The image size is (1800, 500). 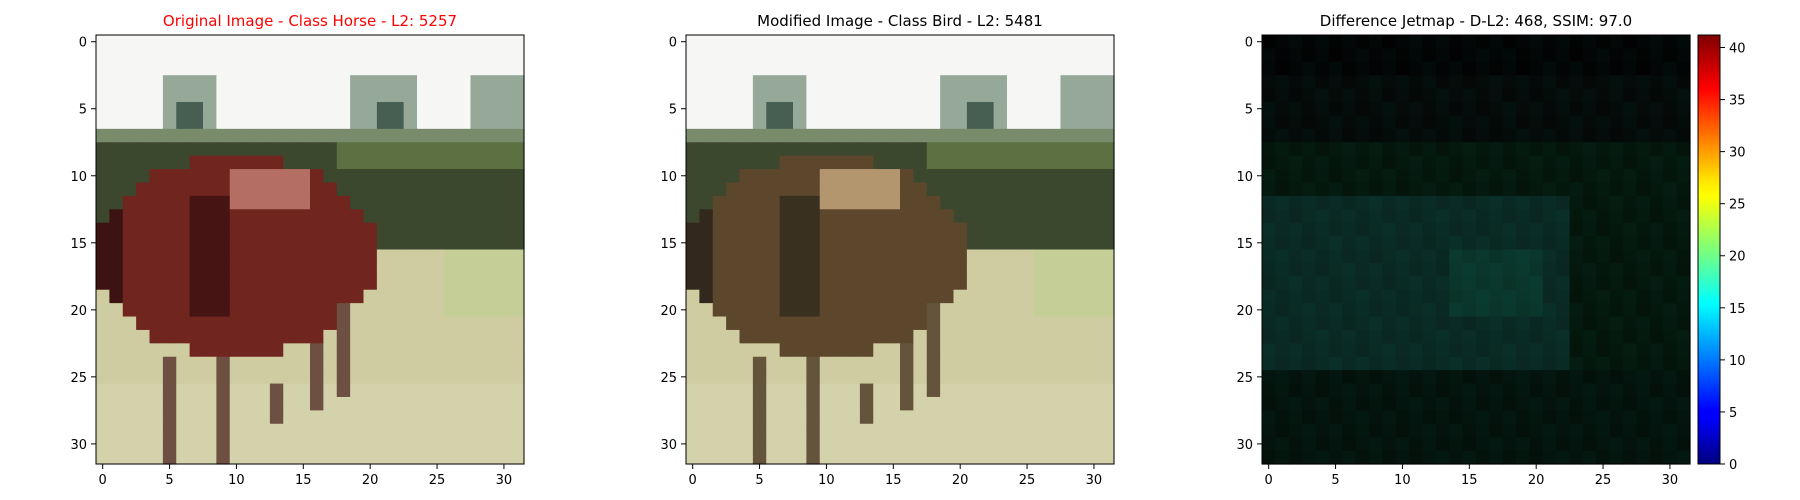 I want to click on original-image-title: Original Image - Class Horse - L2: 5257, so click(x=310, y=21).